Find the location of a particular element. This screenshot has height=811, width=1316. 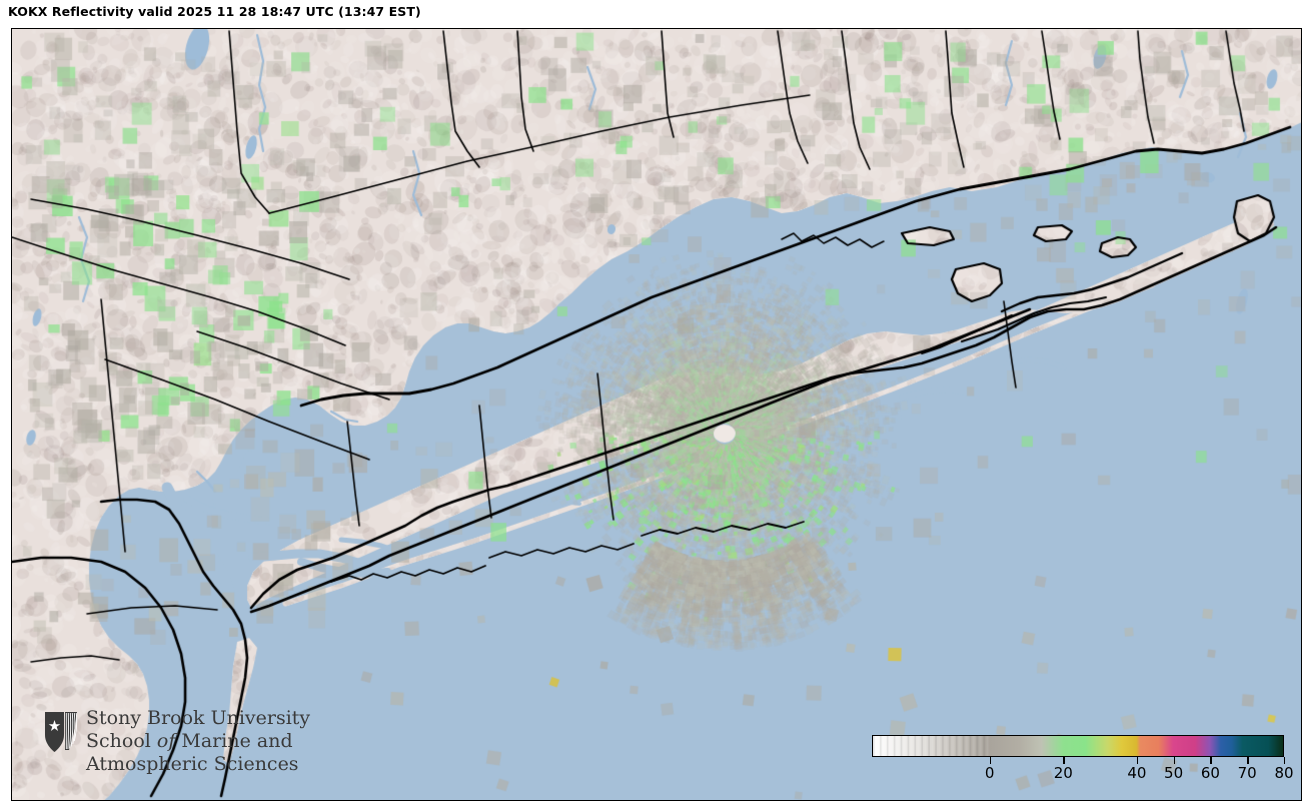

colorbar-tick-label: 50 is located at coordinates (1174, 773).